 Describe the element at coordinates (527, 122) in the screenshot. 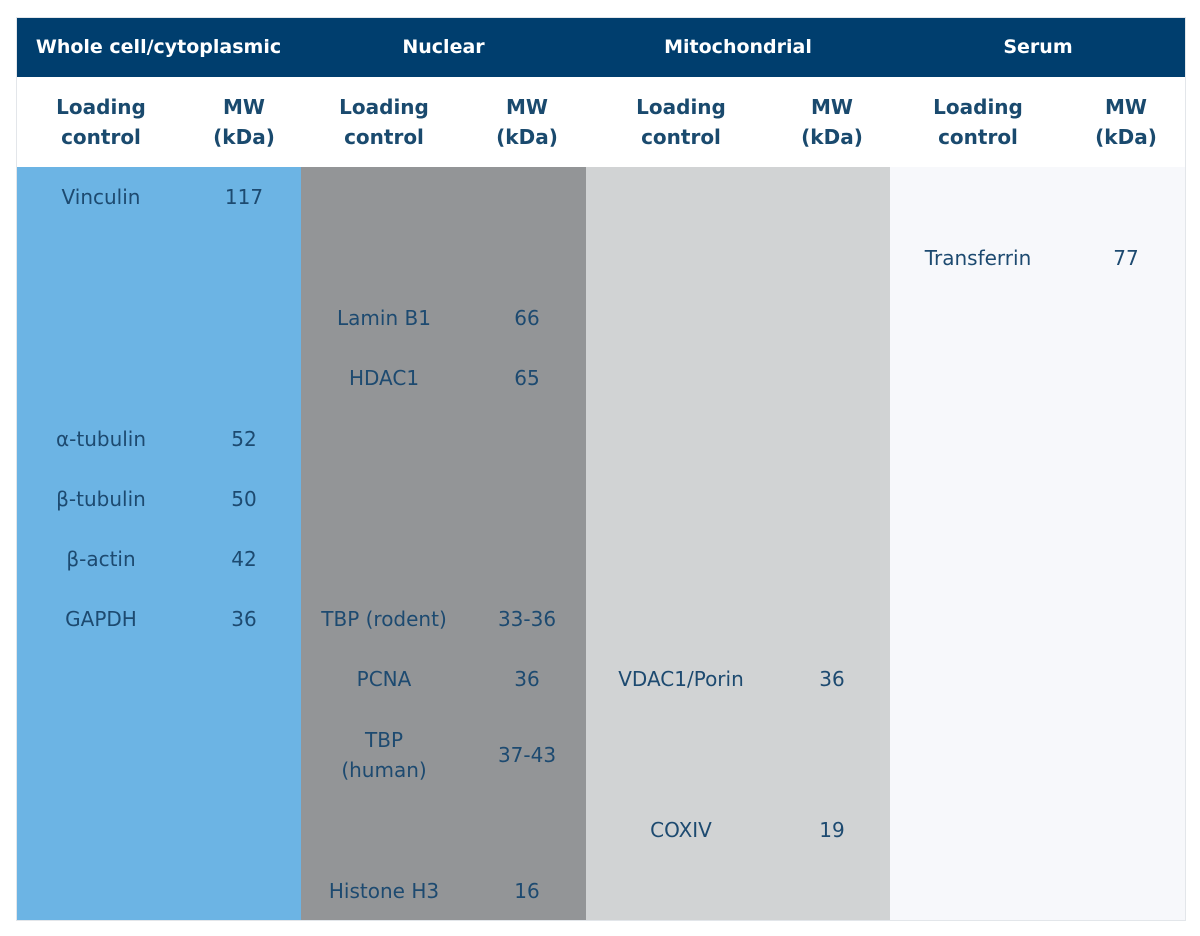

I see `subheader-mw-nuclear: MW (kDa)` at that location.